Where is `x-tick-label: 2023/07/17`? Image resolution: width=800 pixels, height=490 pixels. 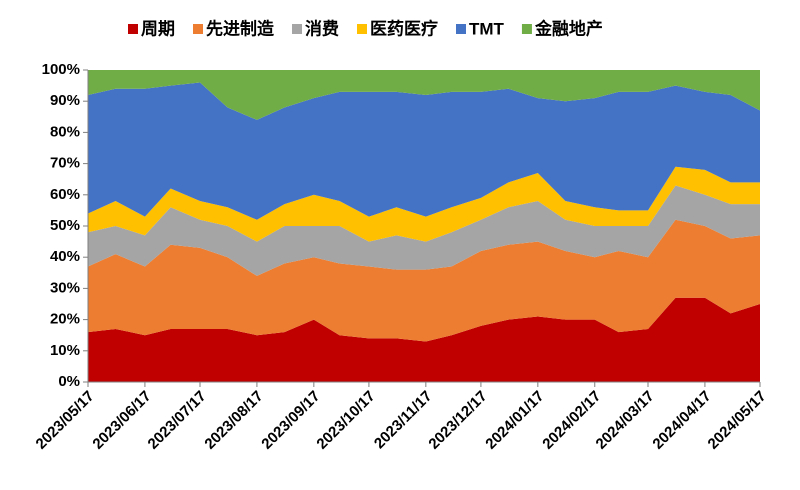
x-tick-label: 2023/07/17 is located at coordinates (177, 420).